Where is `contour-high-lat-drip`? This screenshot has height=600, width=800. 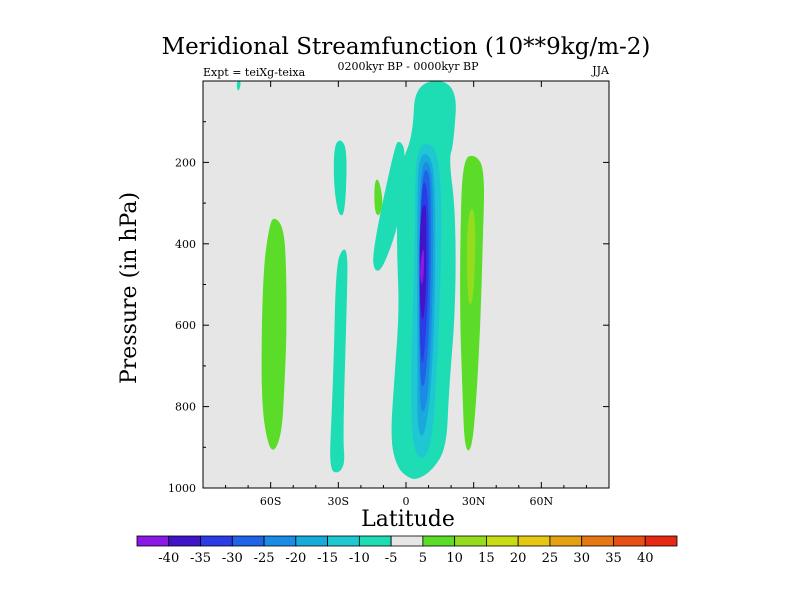 contour-high-lat-drip is located at coordinates (238, 86).